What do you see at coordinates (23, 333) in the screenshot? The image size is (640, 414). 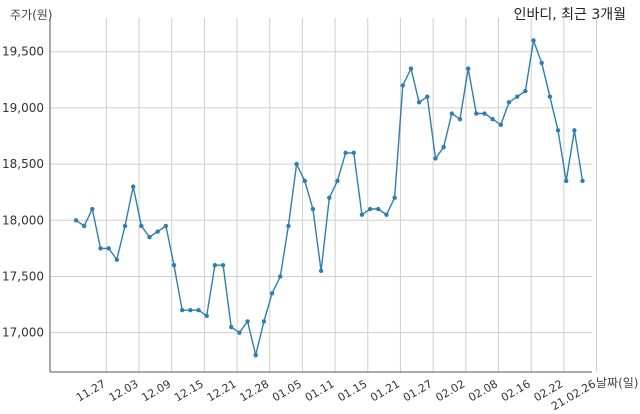 I see `y-tick-label: 17,000` at bounding box center [23, 333].